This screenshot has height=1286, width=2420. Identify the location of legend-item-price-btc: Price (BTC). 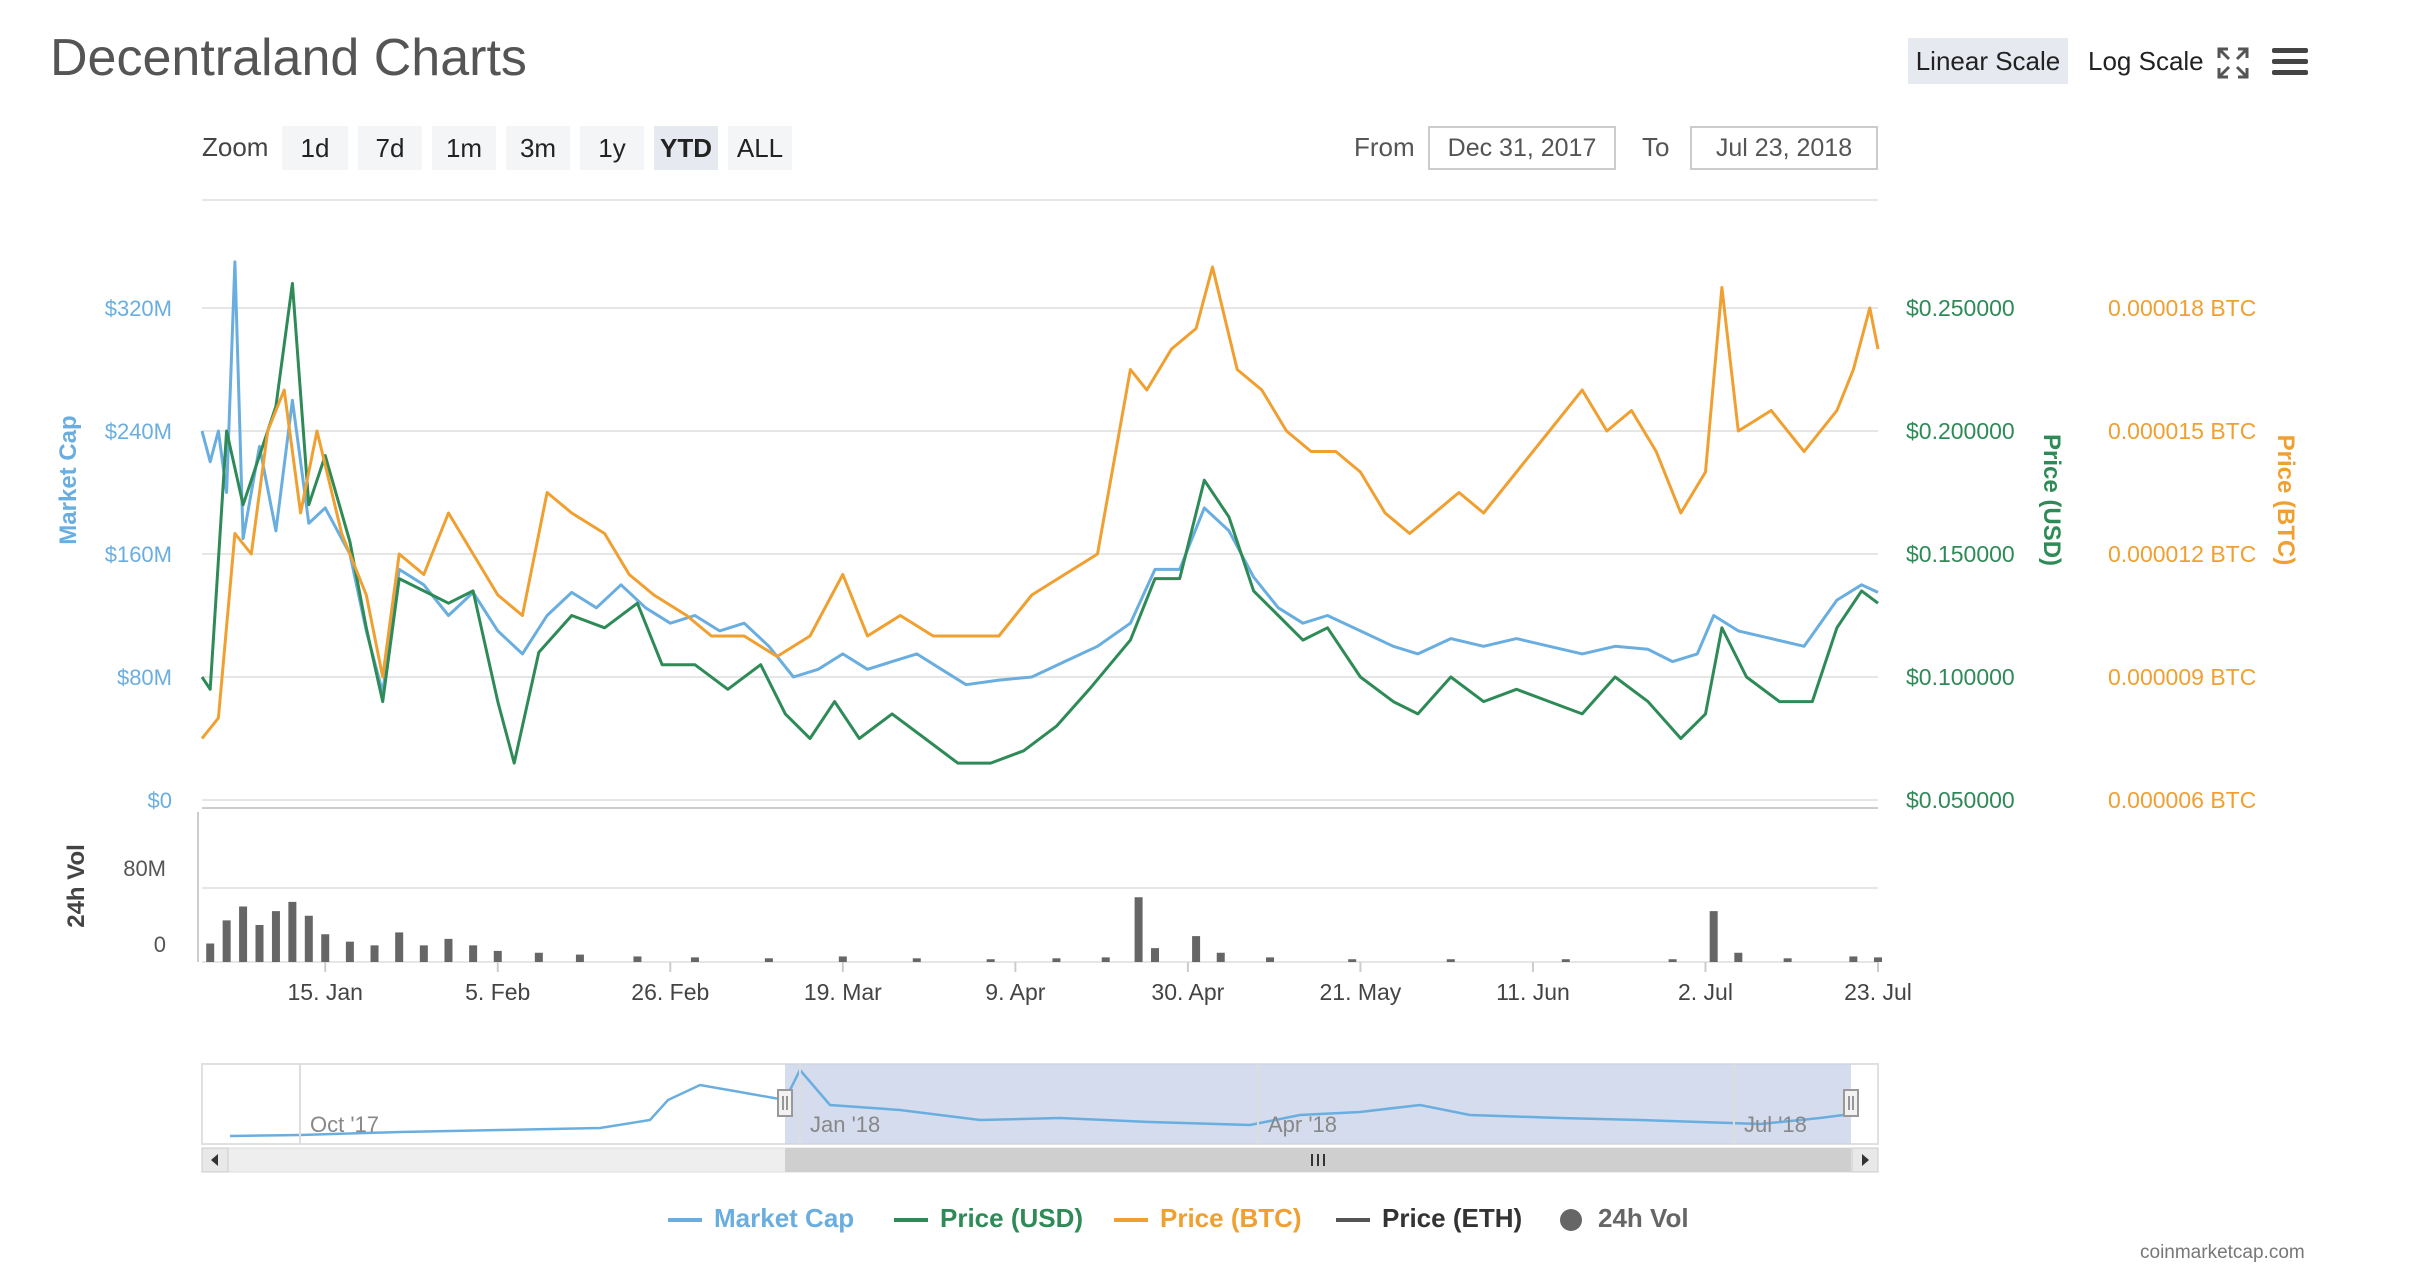
(1208, 1218).